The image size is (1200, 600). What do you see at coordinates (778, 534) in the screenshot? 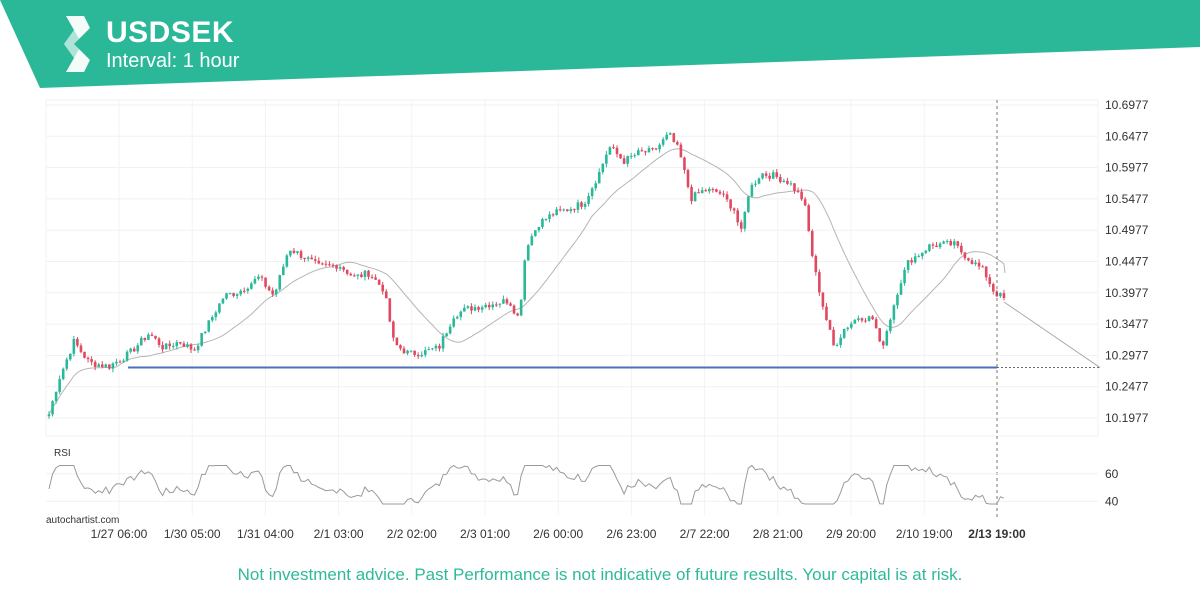
I see `time-tick-label: 2/8 21:00` at bounding box center [778, 534].